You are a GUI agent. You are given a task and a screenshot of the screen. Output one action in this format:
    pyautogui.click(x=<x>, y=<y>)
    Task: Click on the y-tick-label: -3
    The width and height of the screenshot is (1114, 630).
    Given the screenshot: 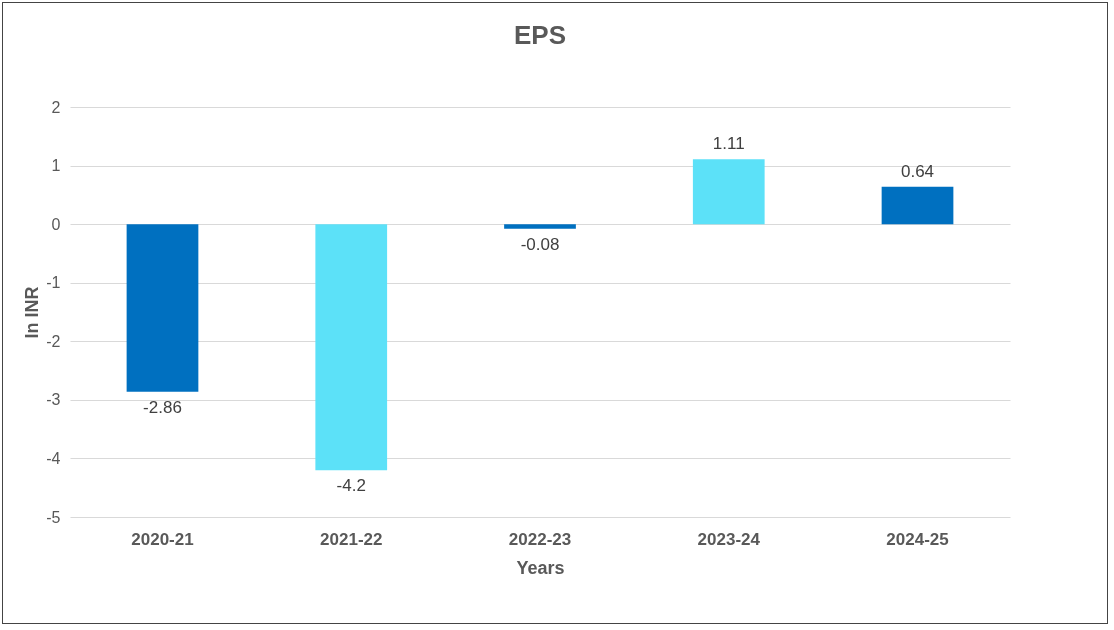 What is the action you would take?
    pyautogui.click(x=53, y=400)
    